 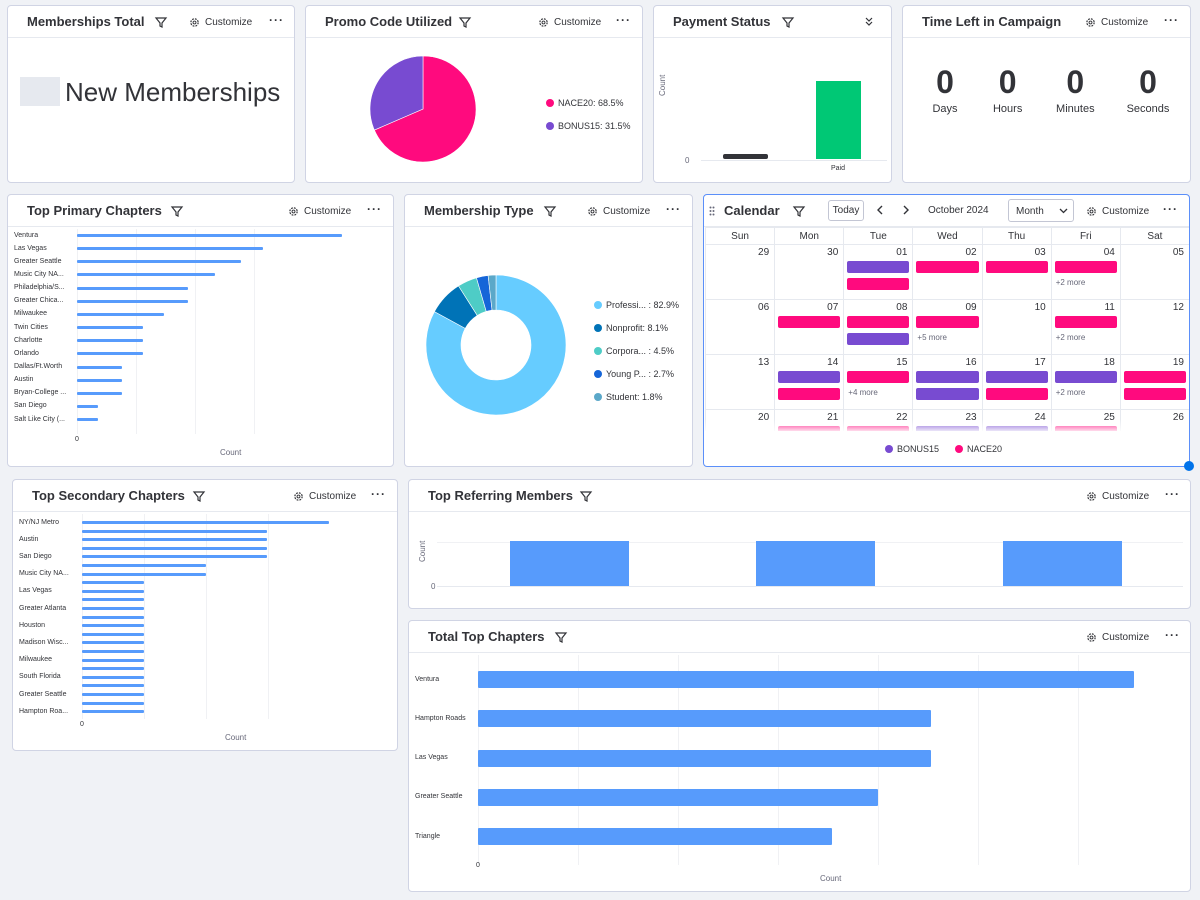 I want to click on resize-handle, so click(x=1189, y=466).